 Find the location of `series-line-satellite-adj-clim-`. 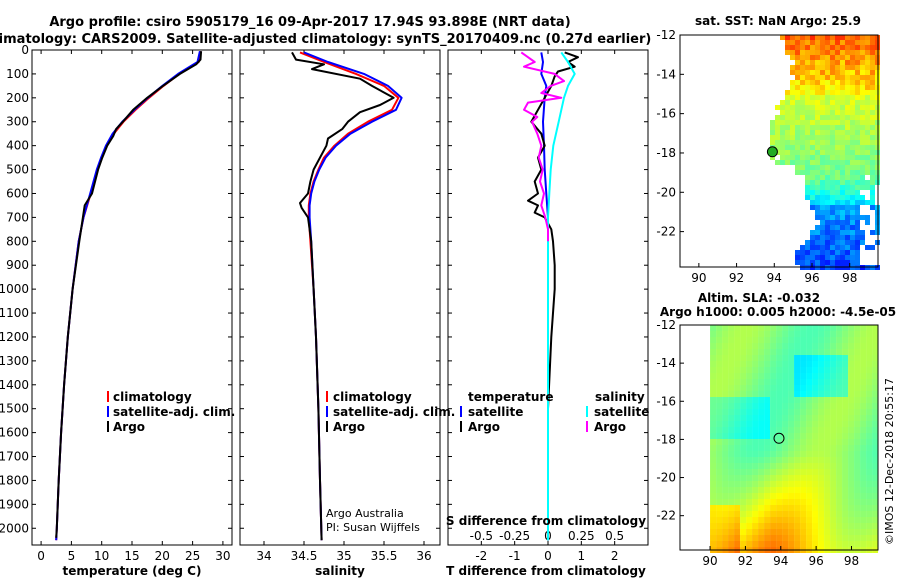

series-line-satellite-adj-clim- is located at coordinates (353, 296).